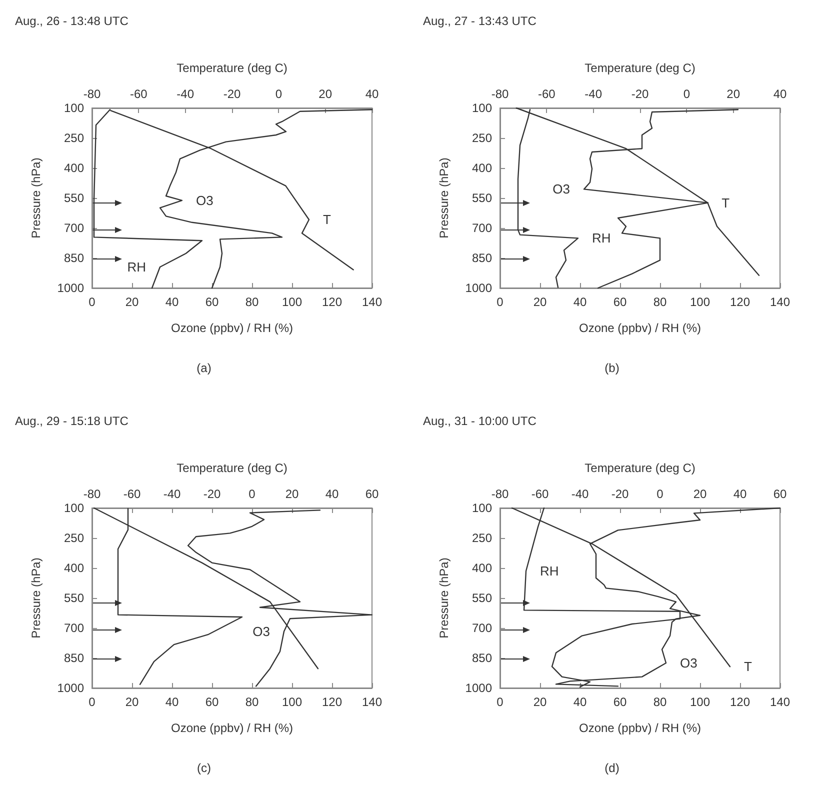  Describe the element at coordinates (72, 21) in the screenshot. I see `chart-title: Aug., 26 - 13:48 UTC` at that location.